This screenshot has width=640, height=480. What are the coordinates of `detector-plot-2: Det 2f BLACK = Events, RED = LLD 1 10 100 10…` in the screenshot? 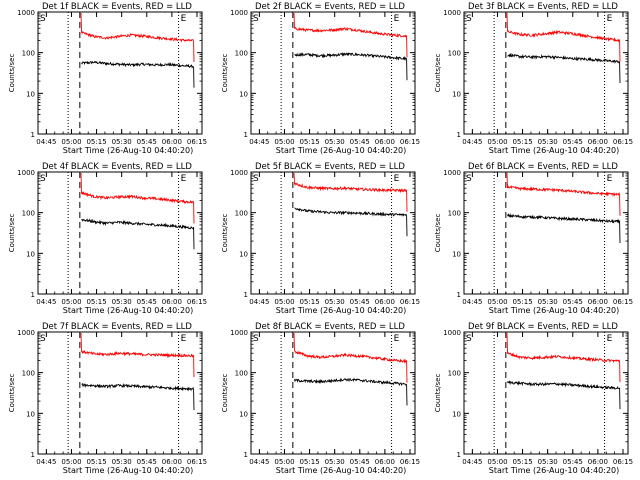 It's located at (320, 78).